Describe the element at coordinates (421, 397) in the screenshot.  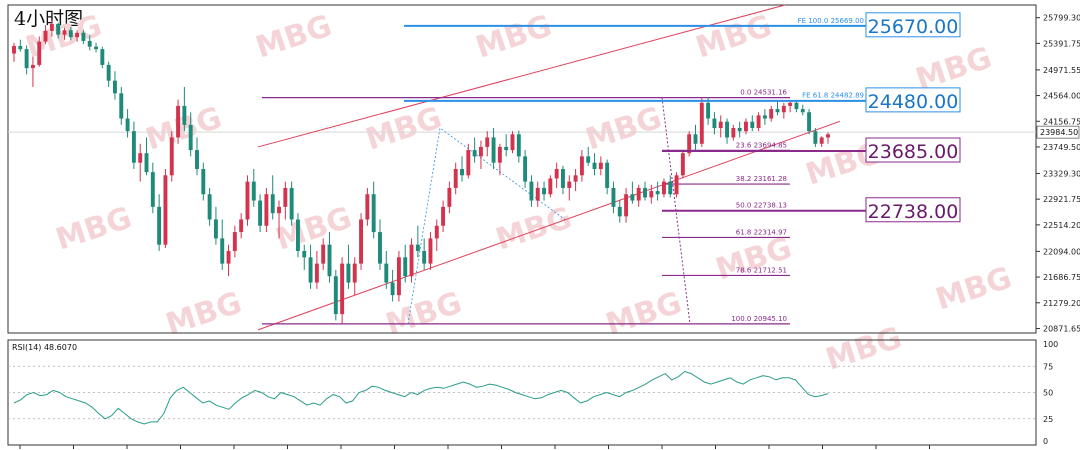
I see `rsi-line` at that location.